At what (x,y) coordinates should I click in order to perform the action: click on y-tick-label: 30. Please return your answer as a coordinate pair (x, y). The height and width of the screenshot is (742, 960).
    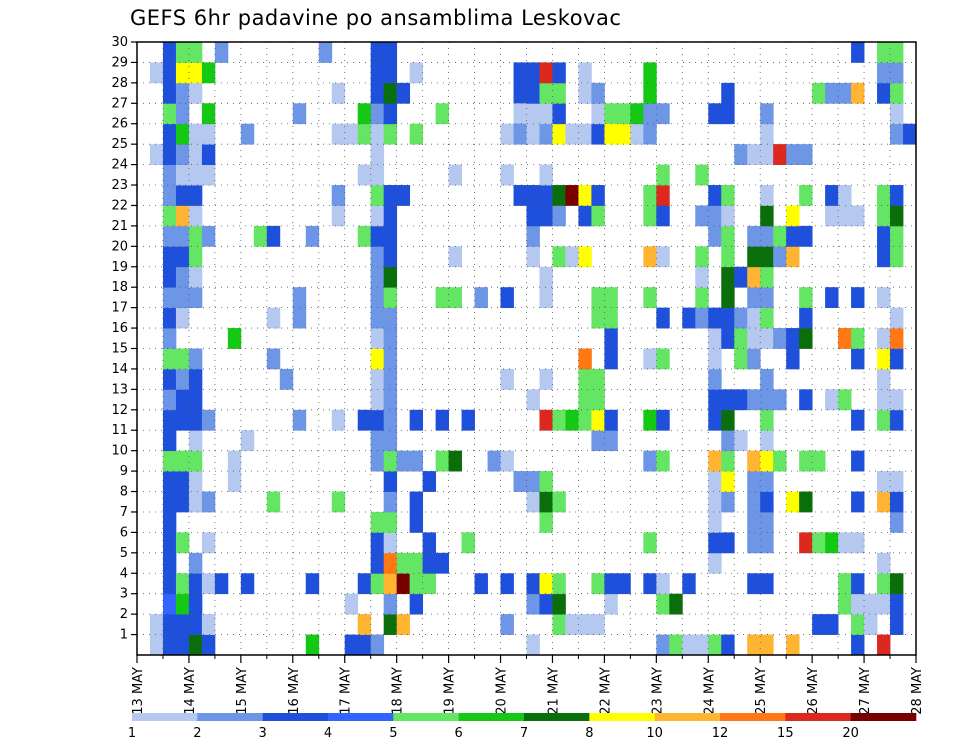
    Looking at the image, I should click on (119, 42).